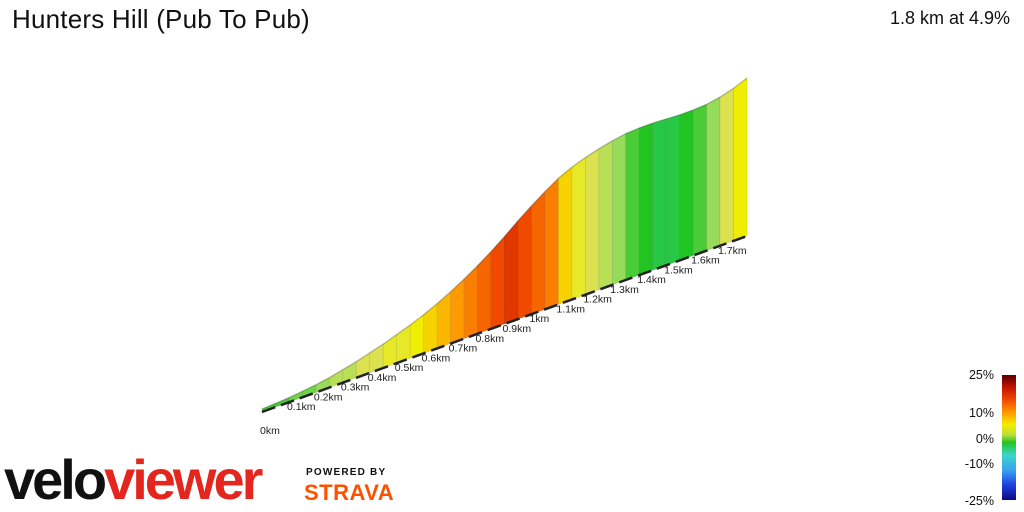 Image resolution: width=1024 pixels, height=512 pixels. Describe the element at coordinates (490, 339) in the screenshot. I see `distance-tick-label: 0.8km` at that location.